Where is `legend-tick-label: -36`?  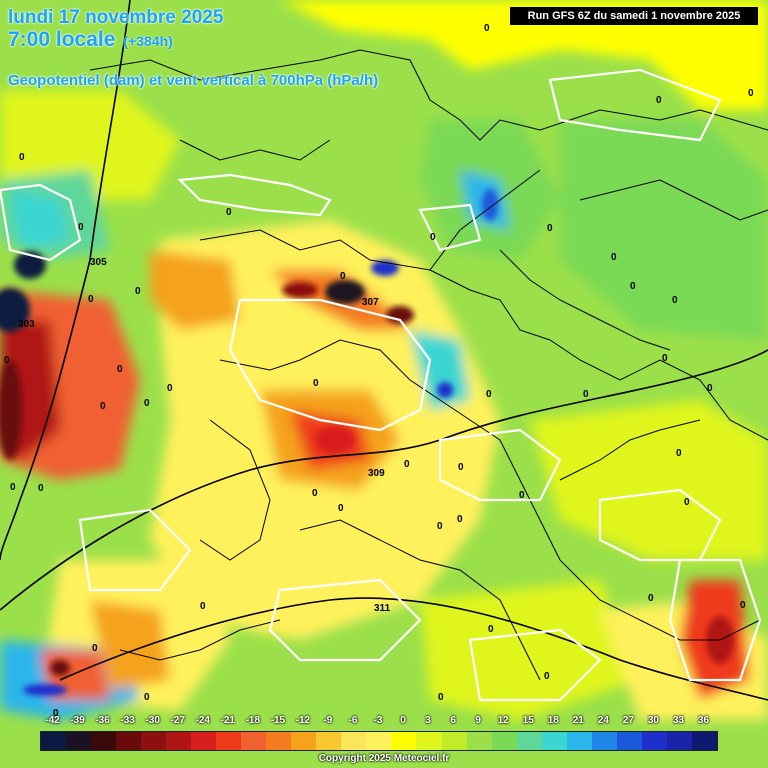
legend-tick-label: -36 is located at coordinates (102, 720).